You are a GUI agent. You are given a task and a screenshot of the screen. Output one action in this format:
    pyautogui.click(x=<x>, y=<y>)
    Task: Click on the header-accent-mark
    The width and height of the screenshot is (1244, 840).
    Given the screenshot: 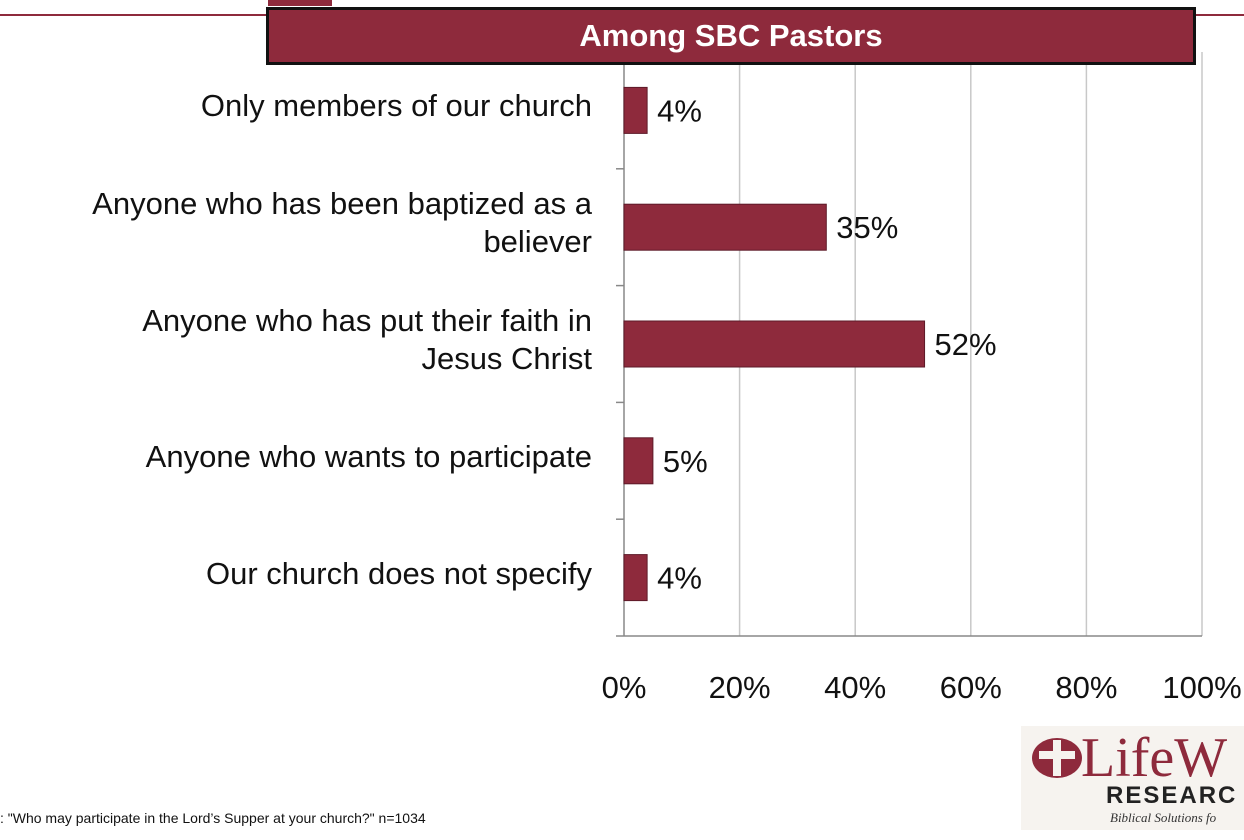 What is the action you would take?
    pyautogui.click(x=300, y=3)
    